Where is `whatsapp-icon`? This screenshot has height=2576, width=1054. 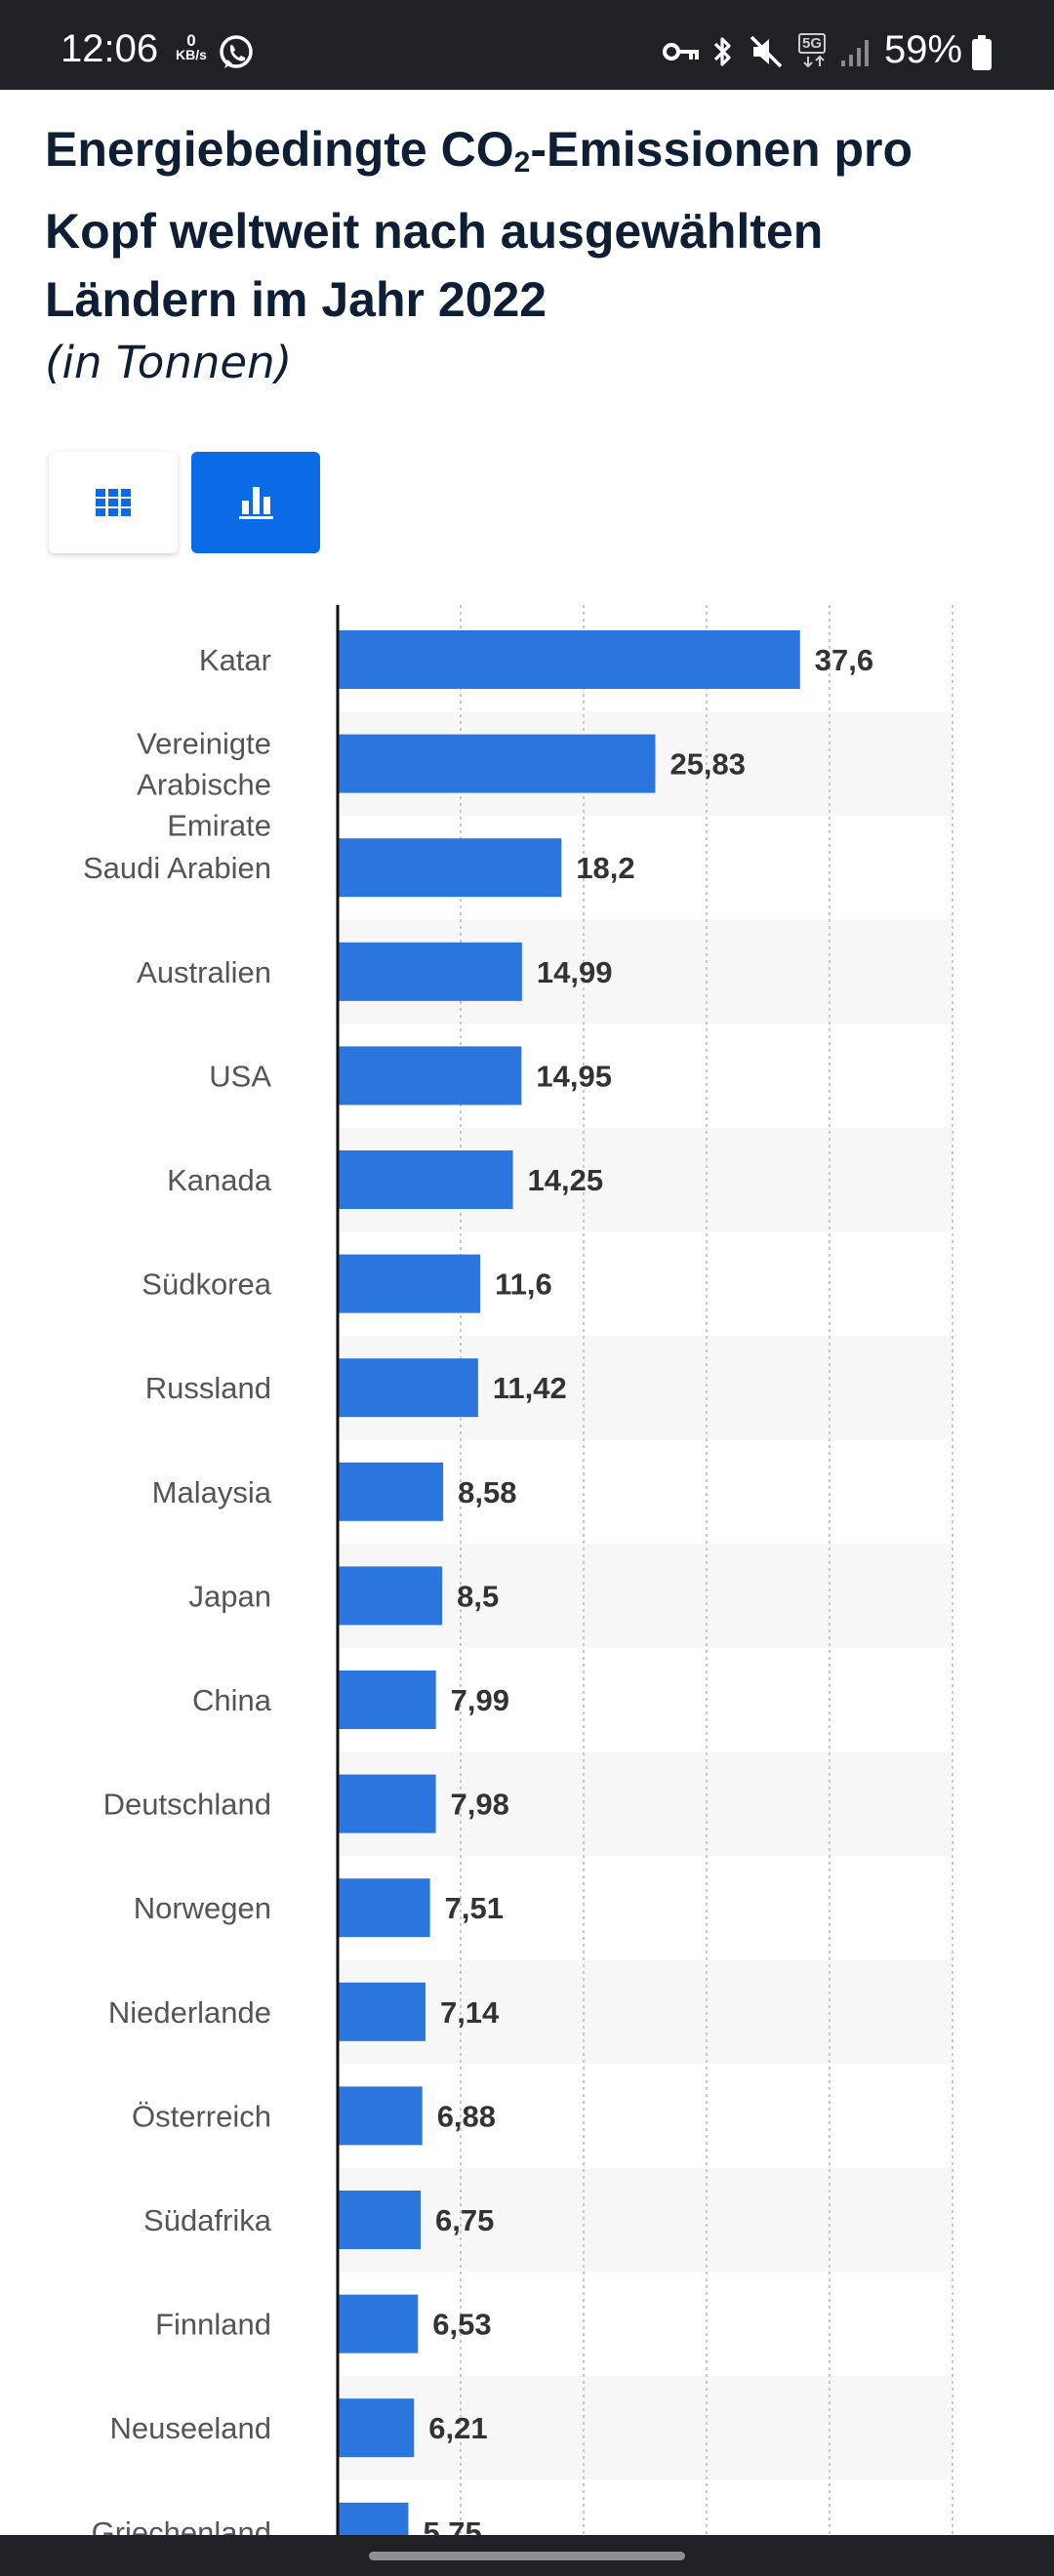
whatsapp-icon is located at coordinates (237, 51).